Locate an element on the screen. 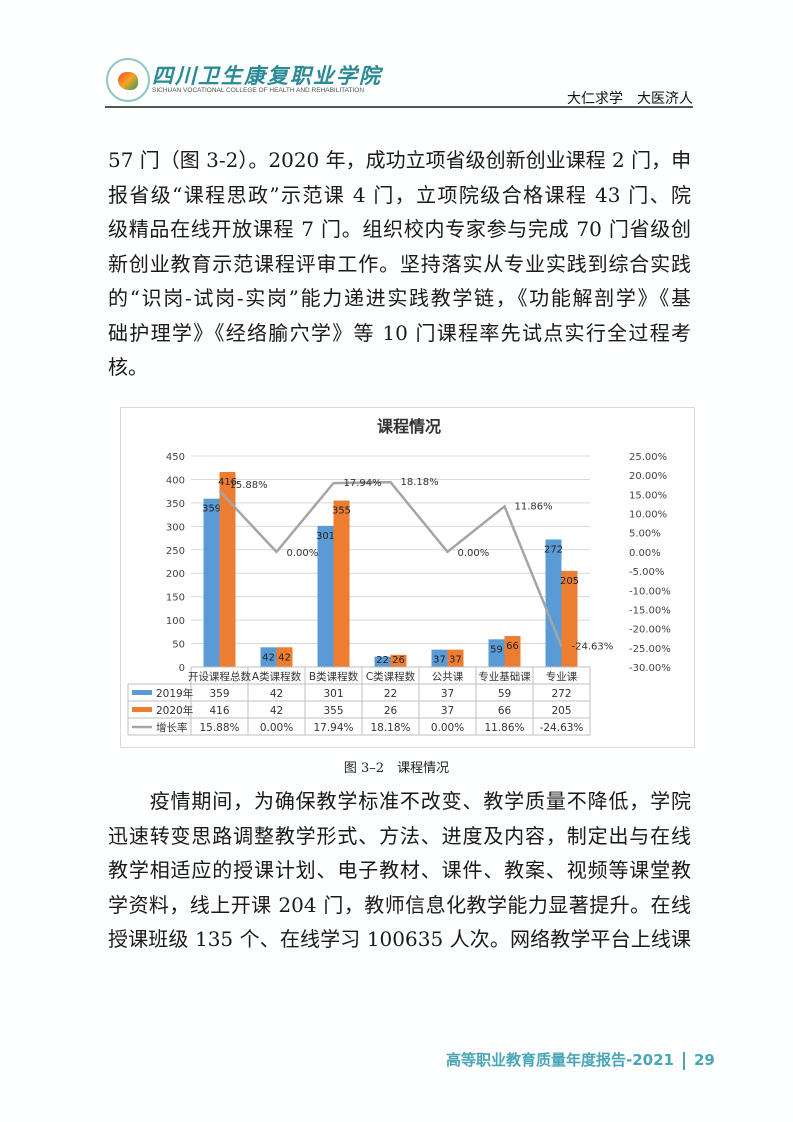 The image size is (793, 1122). left-axis-tick: 100 is located at coordinates (175, 621).